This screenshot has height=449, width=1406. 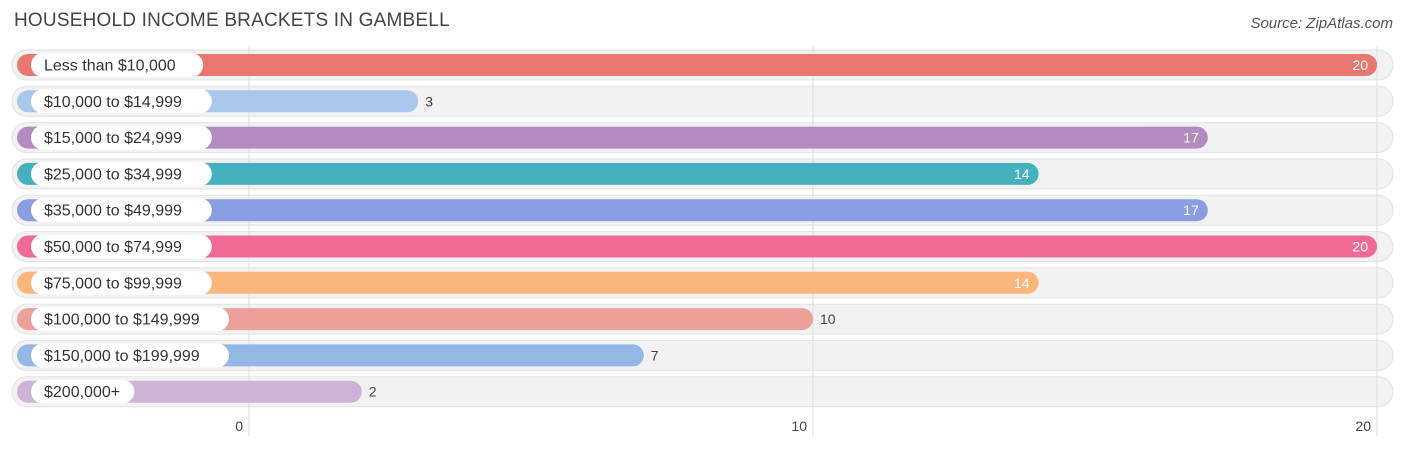 What do you see at coordinates (122, 356) in the screenshot?
I see `category-label: $150,000 to $199,999` at bounding box center [122, 356].